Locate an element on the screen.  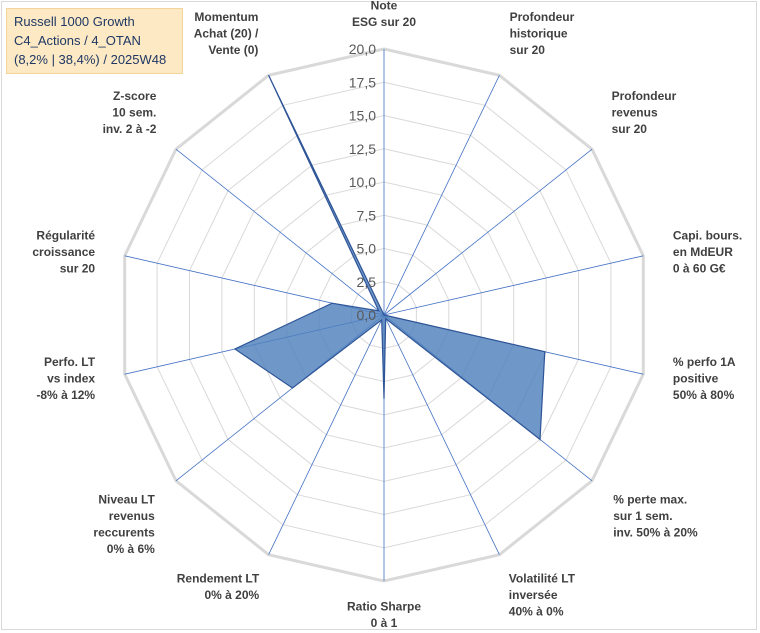
axis-label: Profondeur historique sur 20 is located at coordinates (542, 33).